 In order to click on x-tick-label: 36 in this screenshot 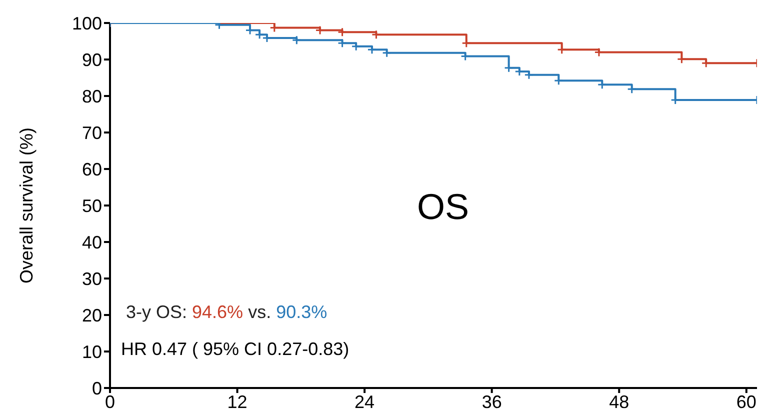, I will do `click(492, 402)`.